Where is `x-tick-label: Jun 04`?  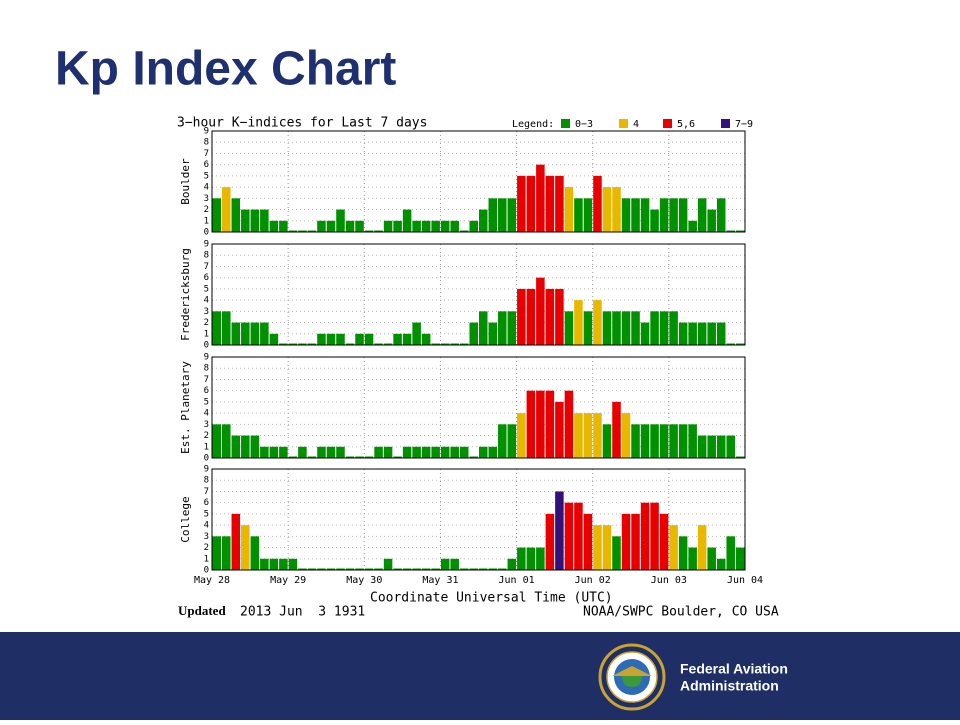
x-tick-label: Jun 04 is located at coordinates (745, 580).